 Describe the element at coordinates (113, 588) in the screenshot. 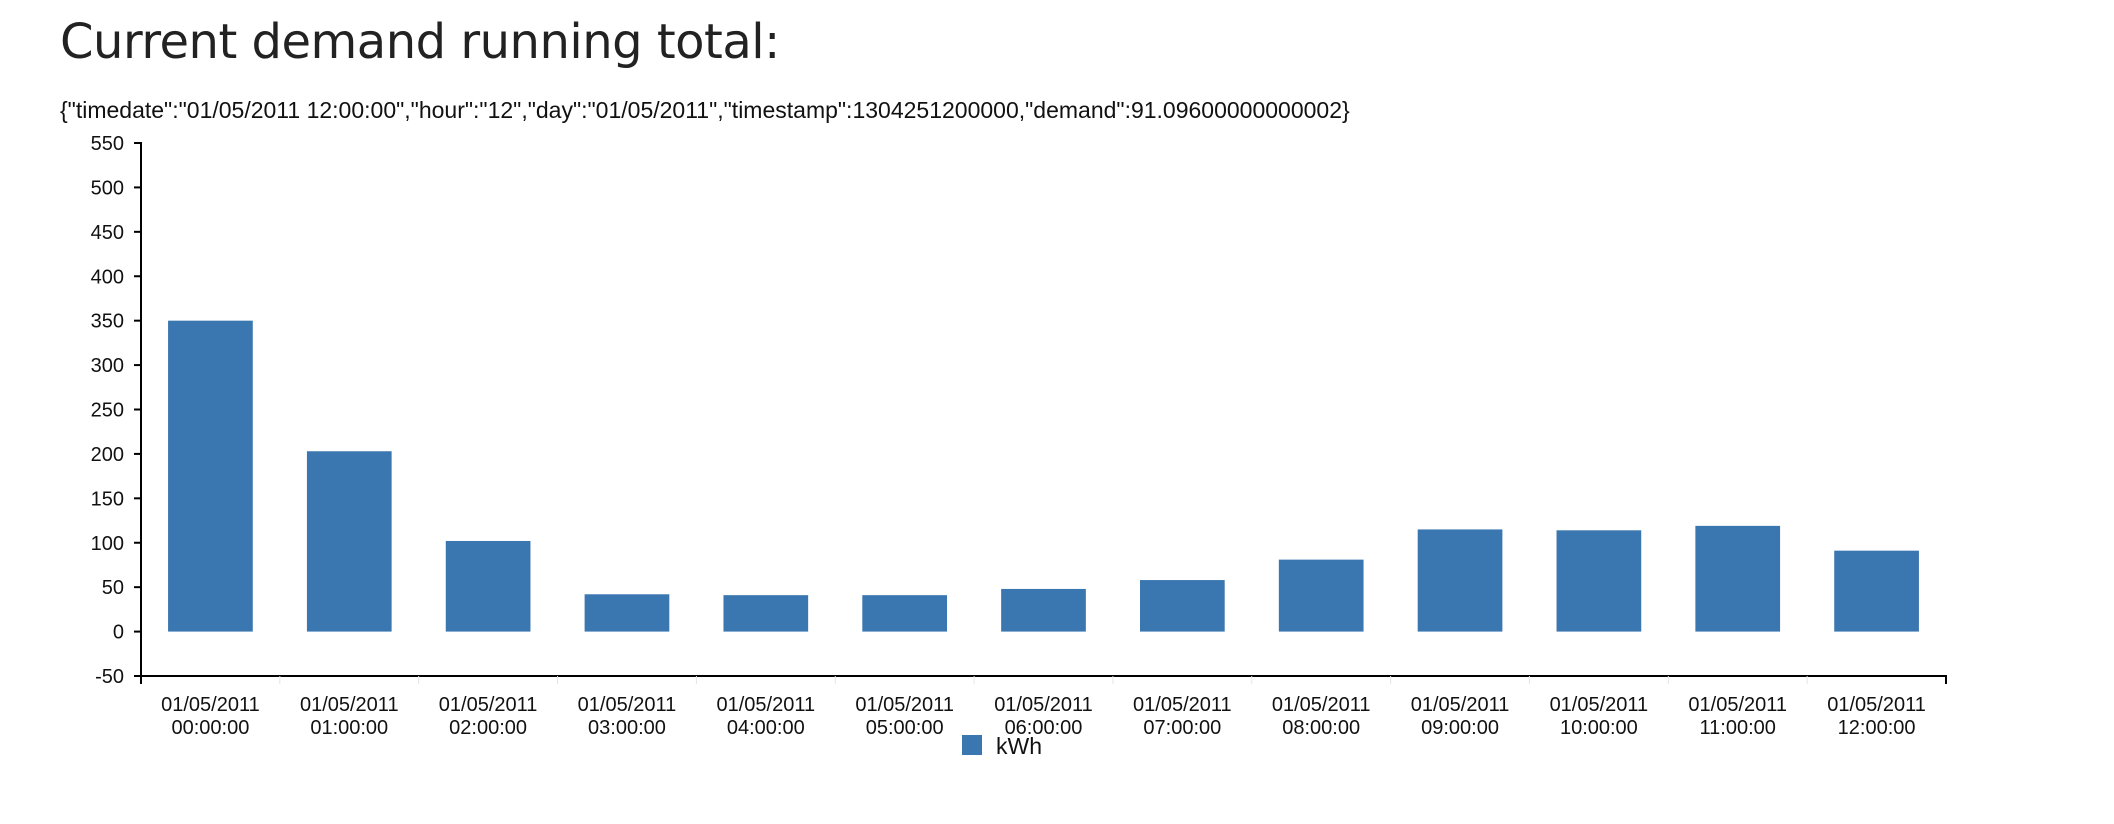

I see `y-tick-label: 50` at that location.